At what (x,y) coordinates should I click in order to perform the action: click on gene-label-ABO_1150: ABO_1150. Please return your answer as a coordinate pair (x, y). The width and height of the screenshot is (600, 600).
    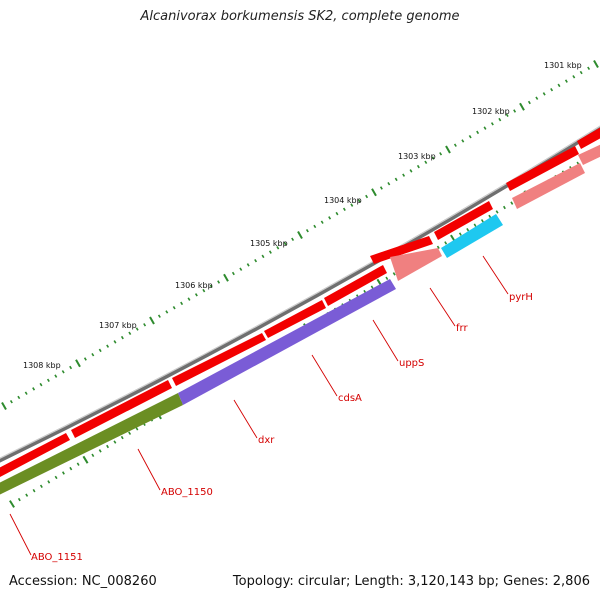
    Looking at the image, I should click on (187, 492).